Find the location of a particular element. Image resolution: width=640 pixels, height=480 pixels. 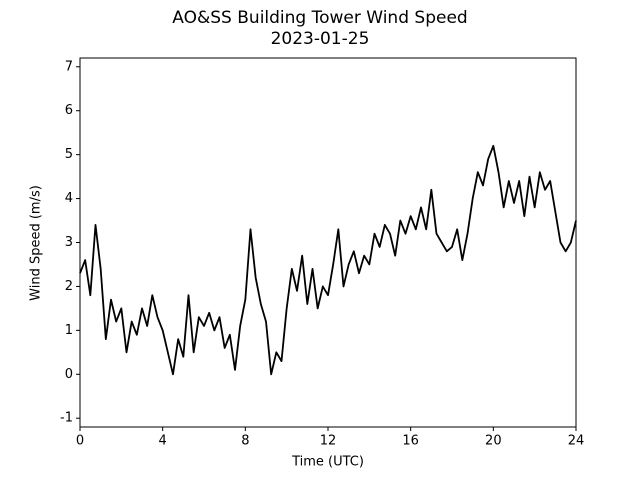

y-tick-label: 1 is located at coordinates (69, 330).